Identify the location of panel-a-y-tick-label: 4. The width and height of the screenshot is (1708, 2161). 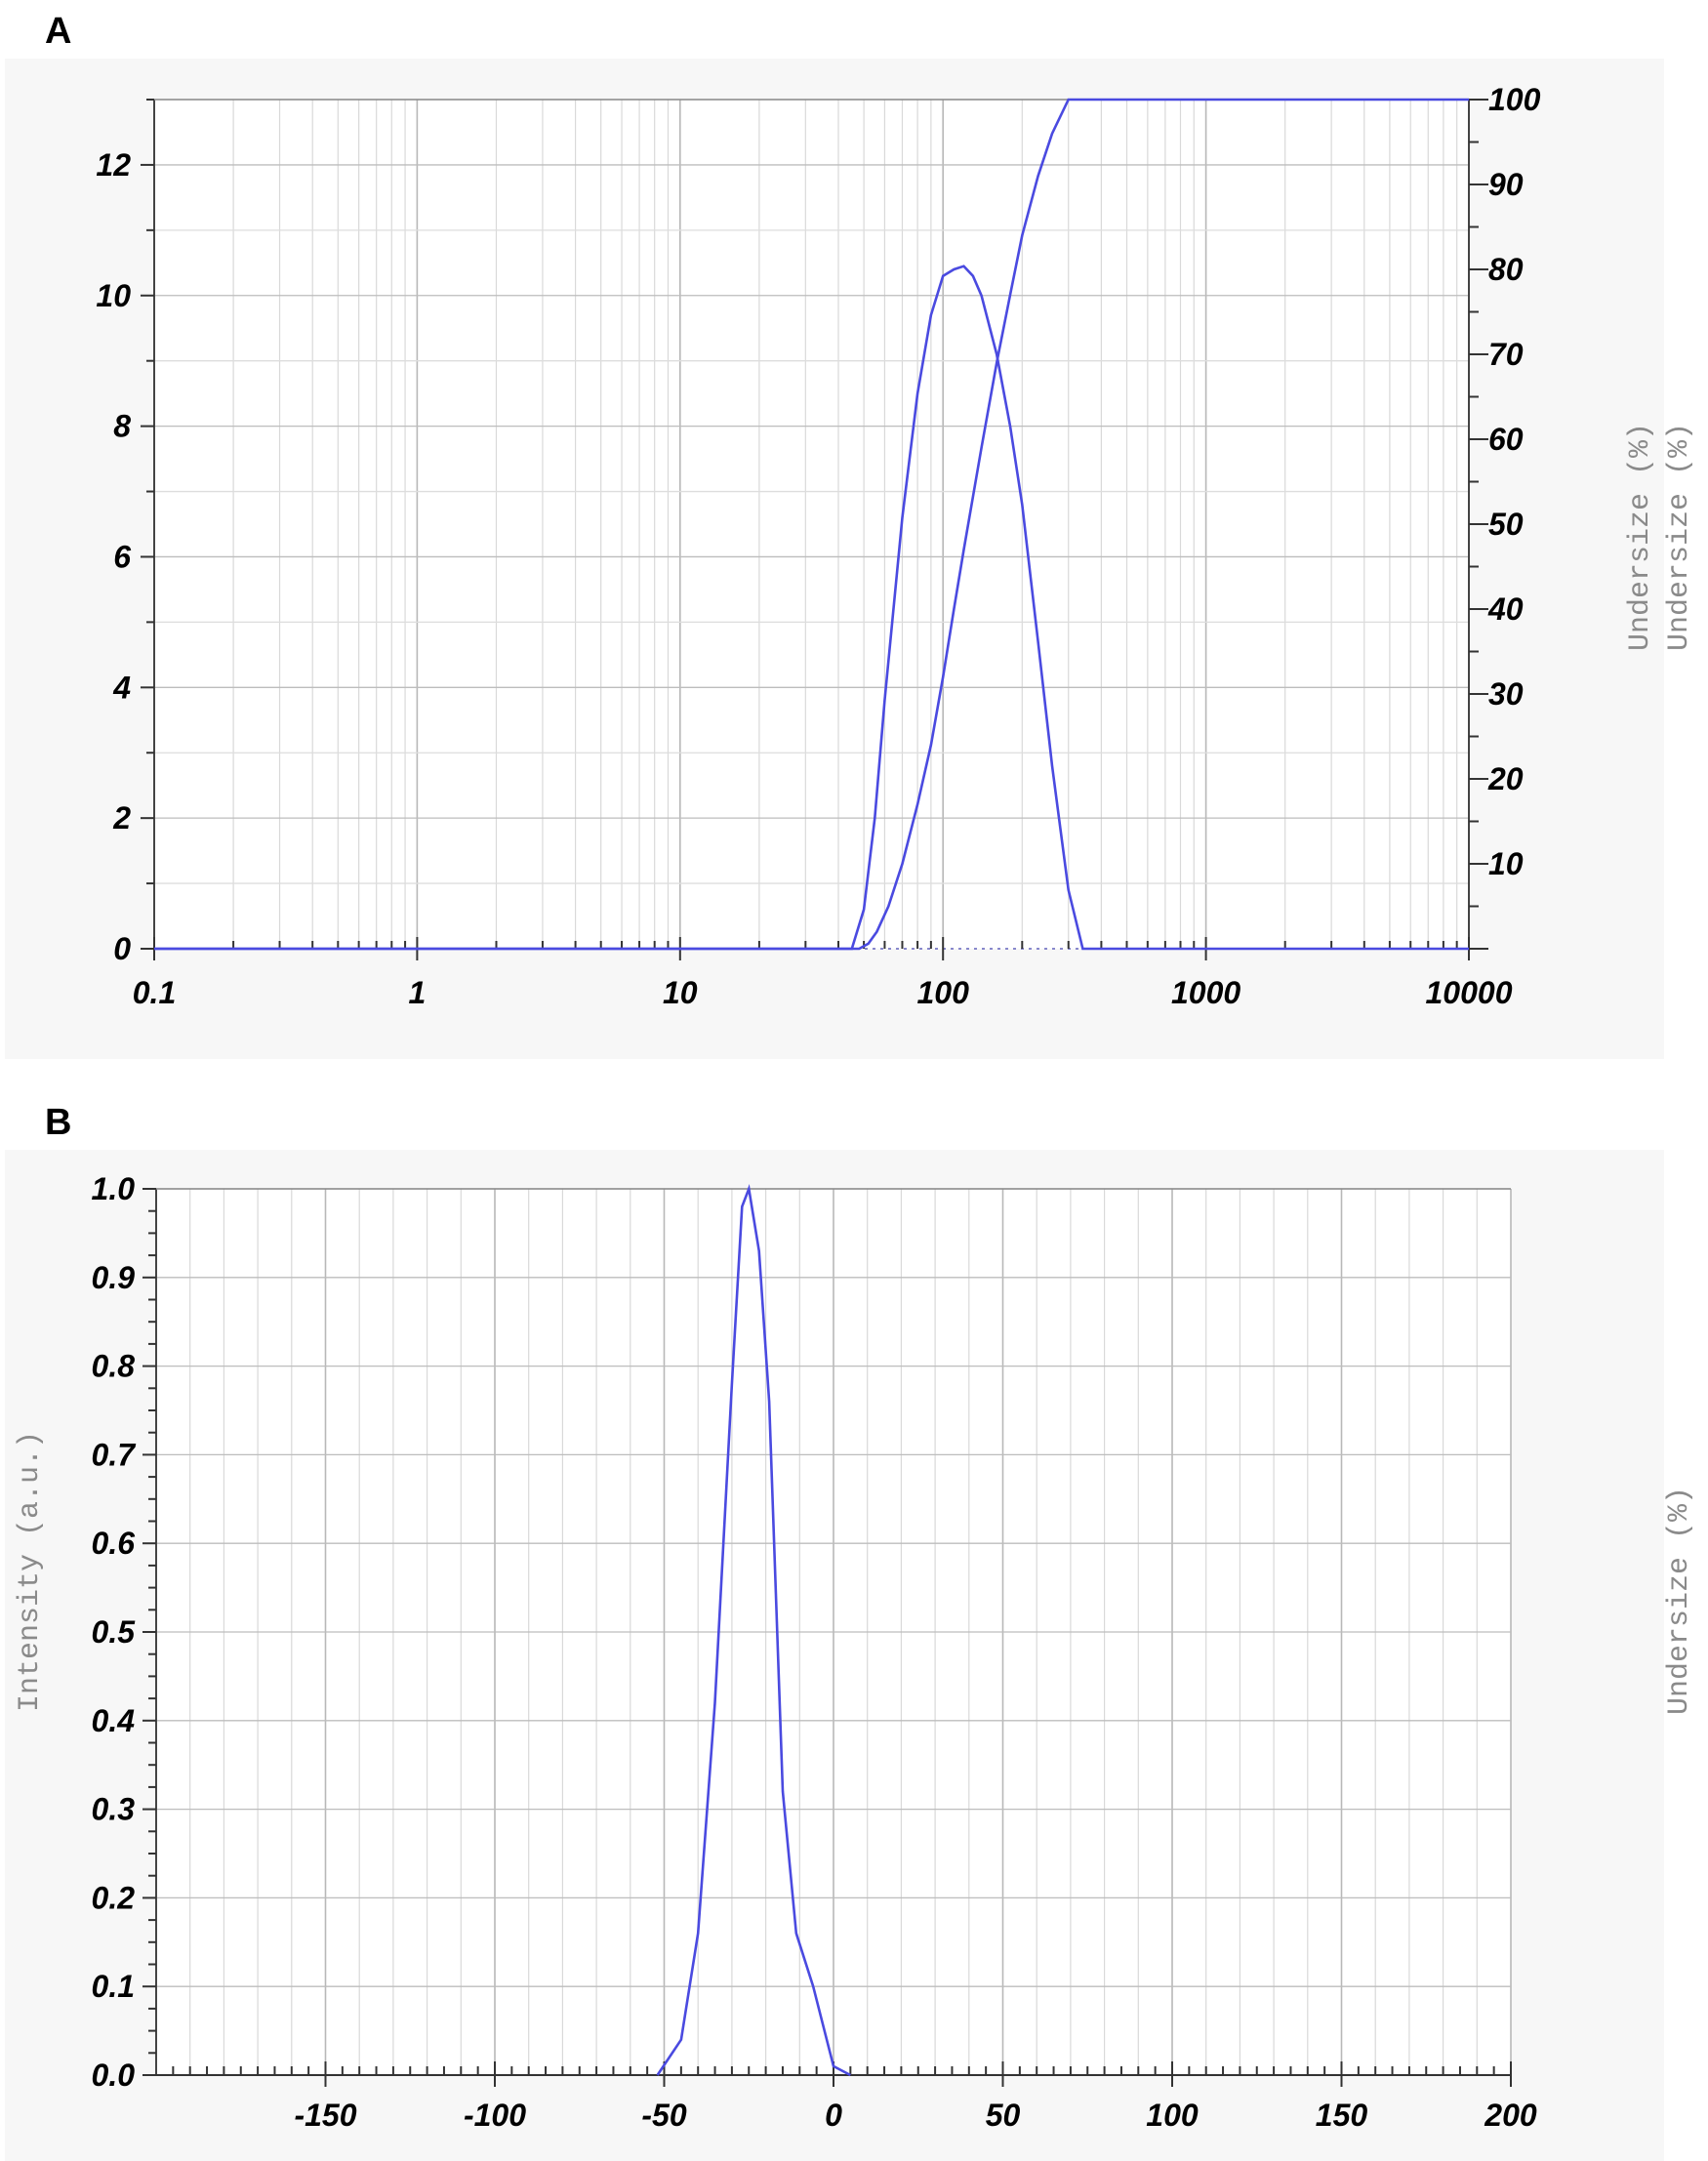
(121, 687).